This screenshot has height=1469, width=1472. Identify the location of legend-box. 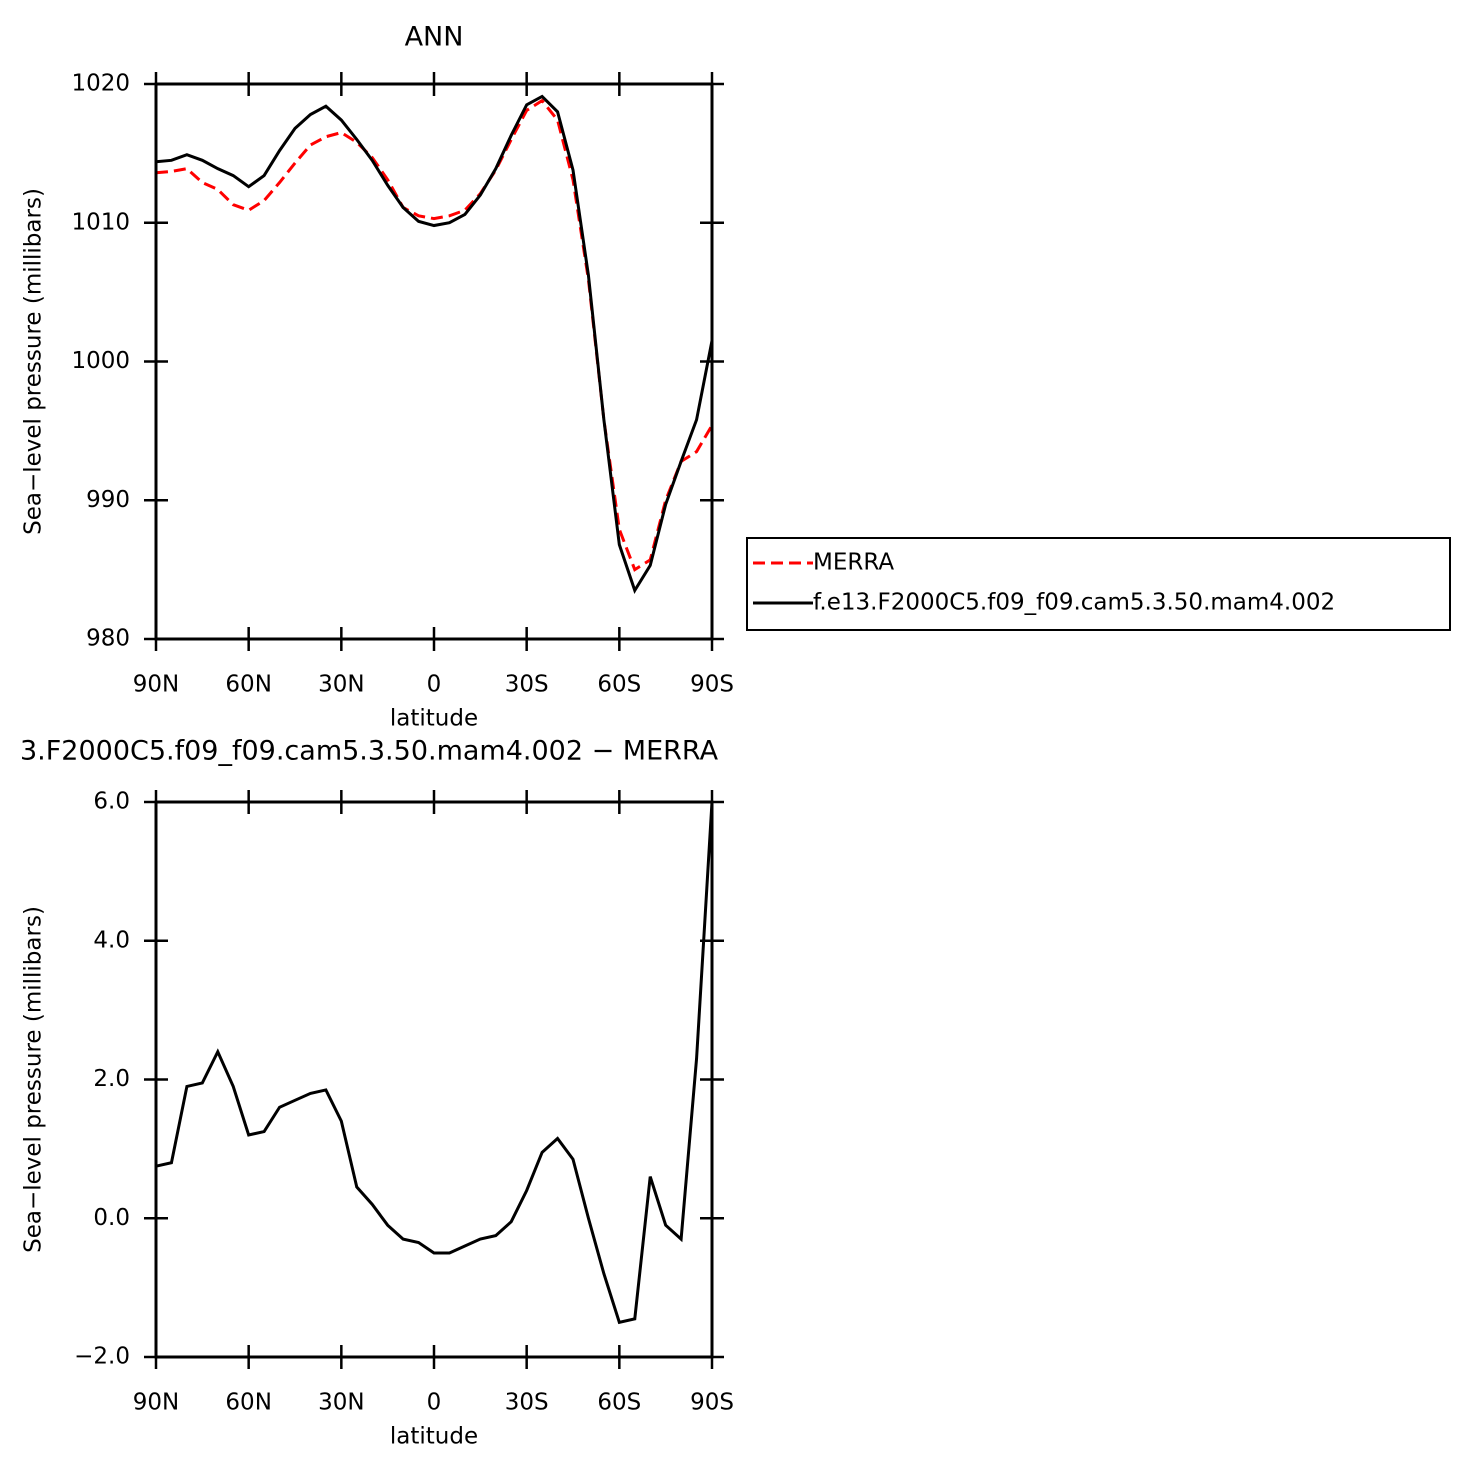
(1098, 584).